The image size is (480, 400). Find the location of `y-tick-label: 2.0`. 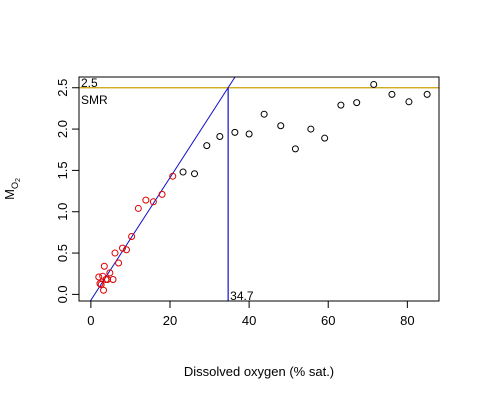

y-tick-label: 2.0 is located at coordinates (62, 129).